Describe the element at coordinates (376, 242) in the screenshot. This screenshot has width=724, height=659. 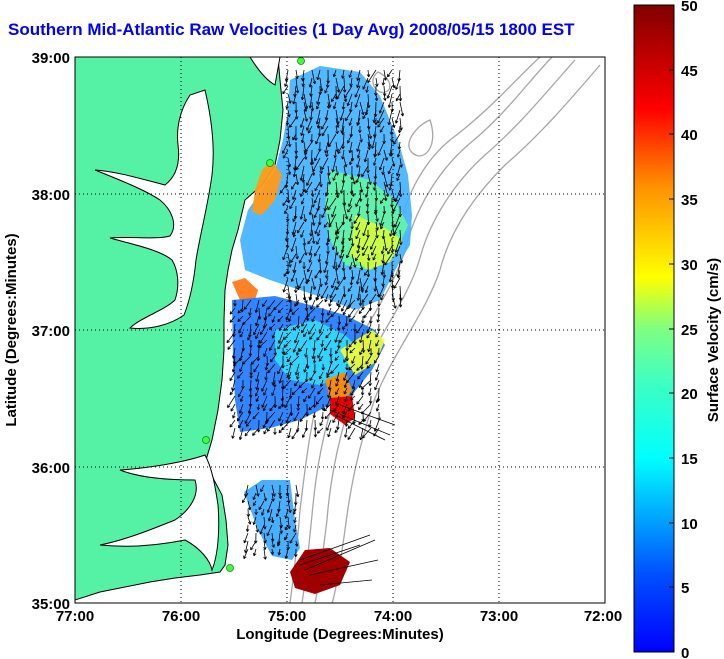
I see `velocity-patch-north-yellow` at that location.